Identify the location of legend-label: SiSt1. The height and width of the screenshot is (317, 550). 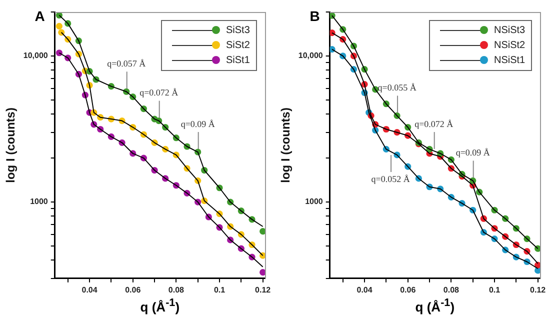
(238, 60).